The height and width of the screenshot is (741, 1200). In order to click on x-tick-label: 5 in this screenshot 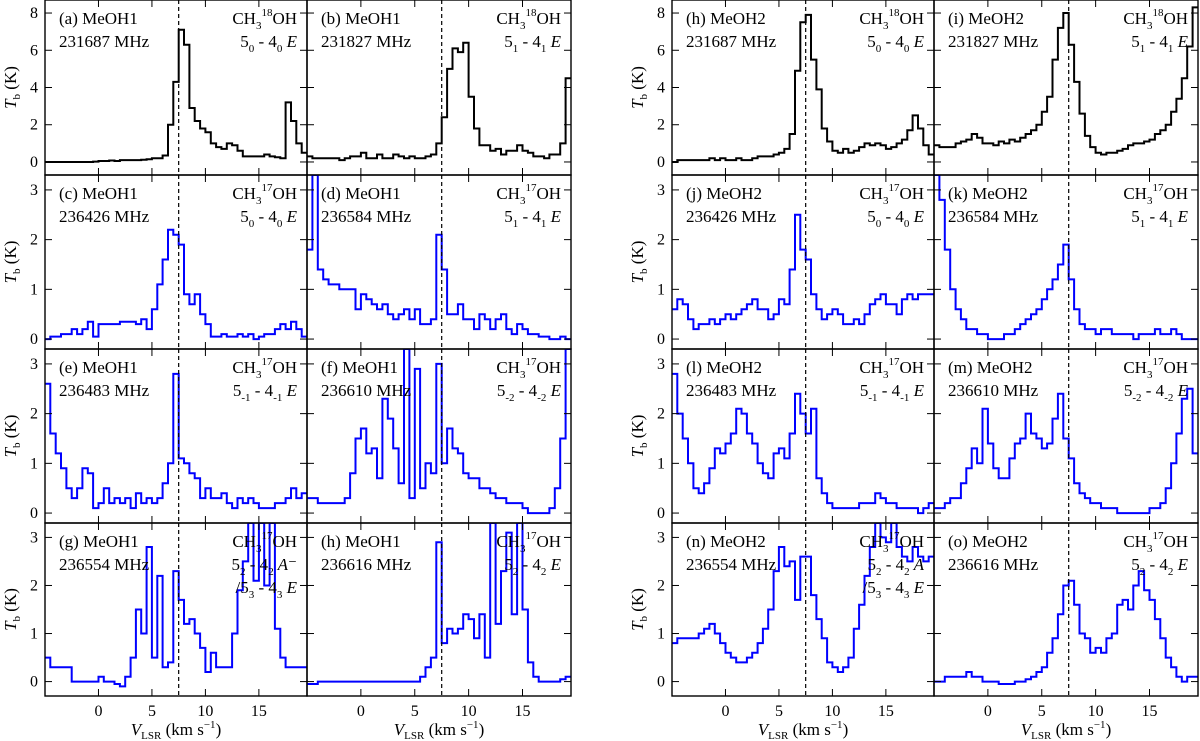, I will do `click(415, 711)`.